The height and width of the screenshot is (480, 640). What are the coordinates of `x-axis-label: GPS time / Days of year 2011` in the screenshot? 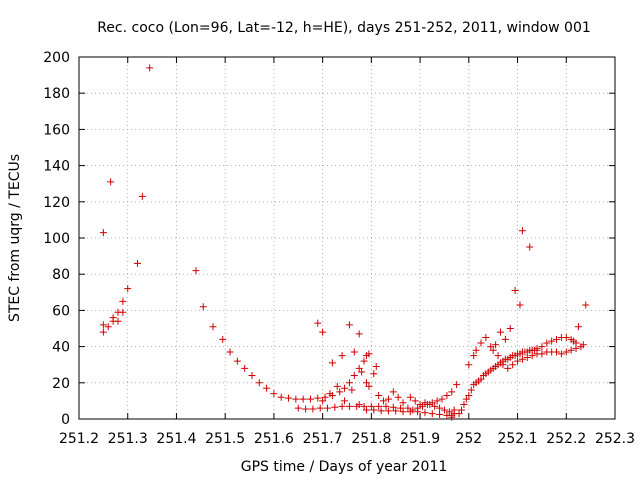 It's located at (344, 467).